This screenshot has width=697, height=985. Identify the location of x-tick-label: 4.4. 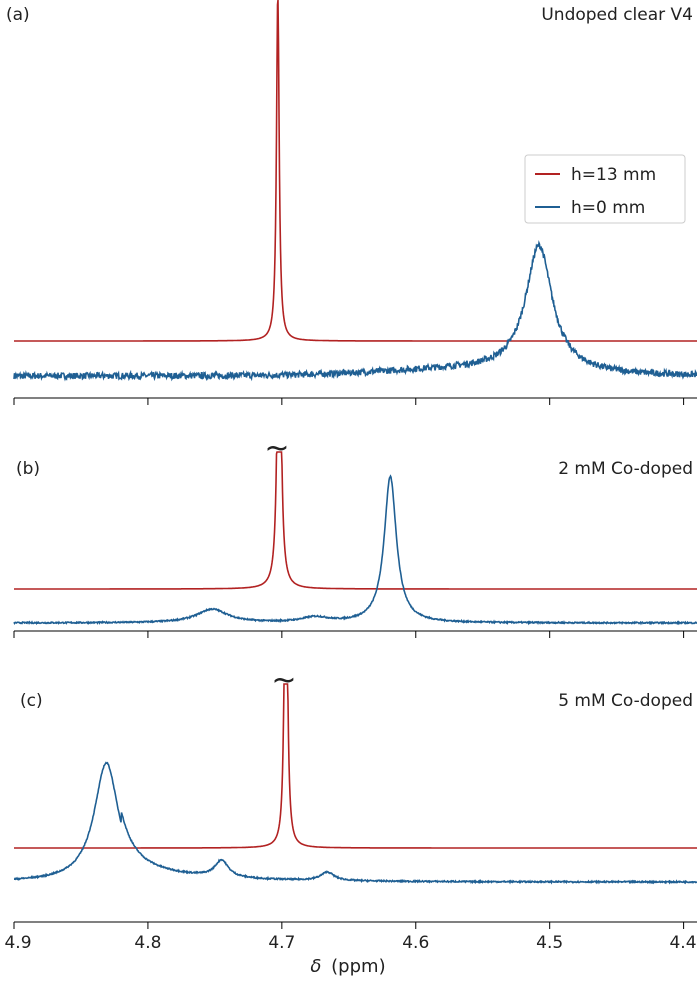
(682, 943).